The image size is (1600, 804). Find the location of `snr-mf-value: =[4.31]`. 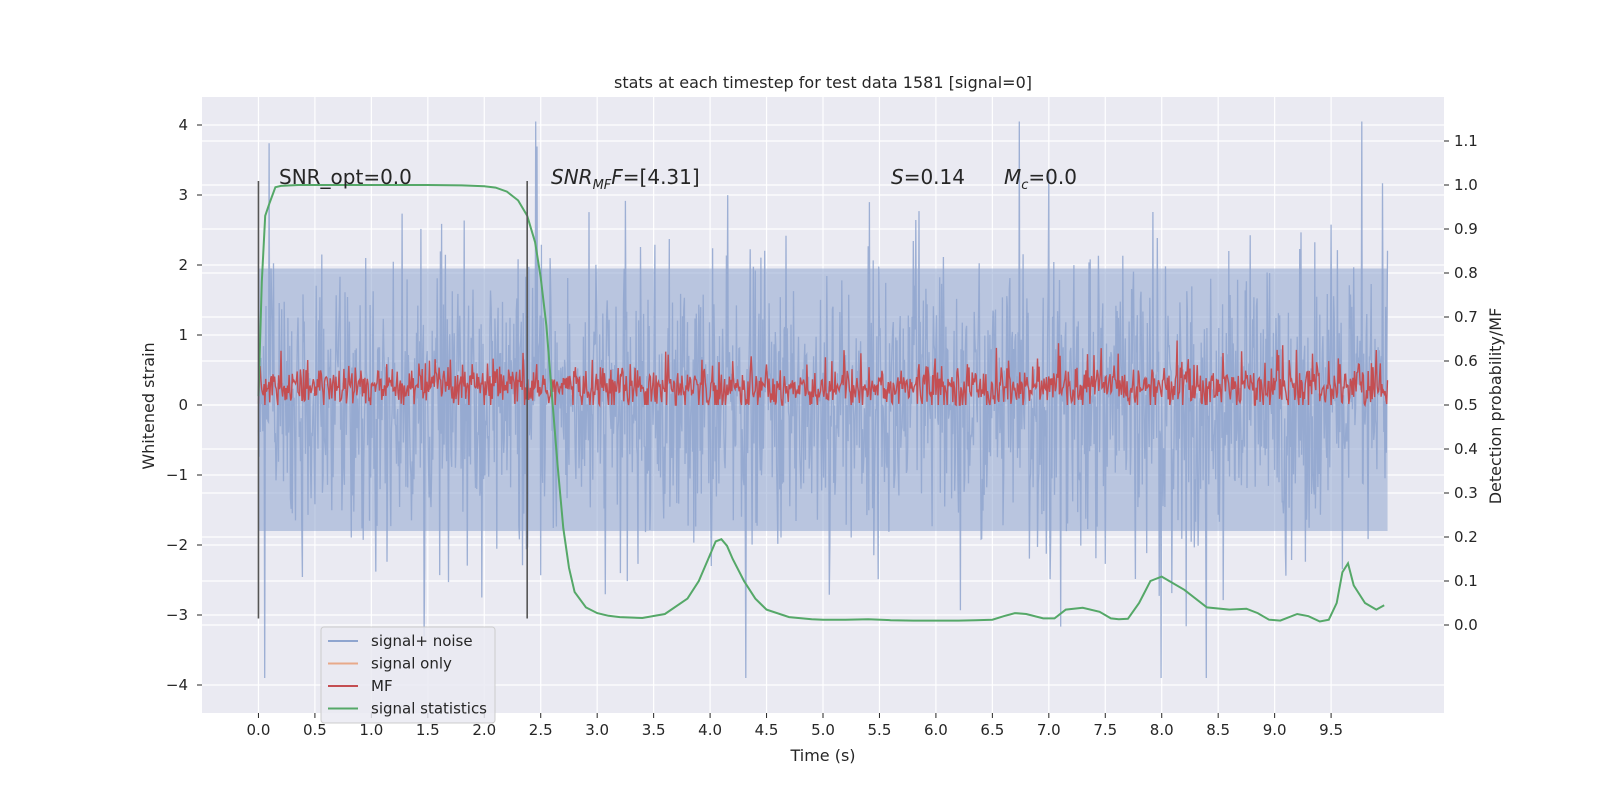

snr-mf-value: =[4.31] is located at coordinates (661, 177).